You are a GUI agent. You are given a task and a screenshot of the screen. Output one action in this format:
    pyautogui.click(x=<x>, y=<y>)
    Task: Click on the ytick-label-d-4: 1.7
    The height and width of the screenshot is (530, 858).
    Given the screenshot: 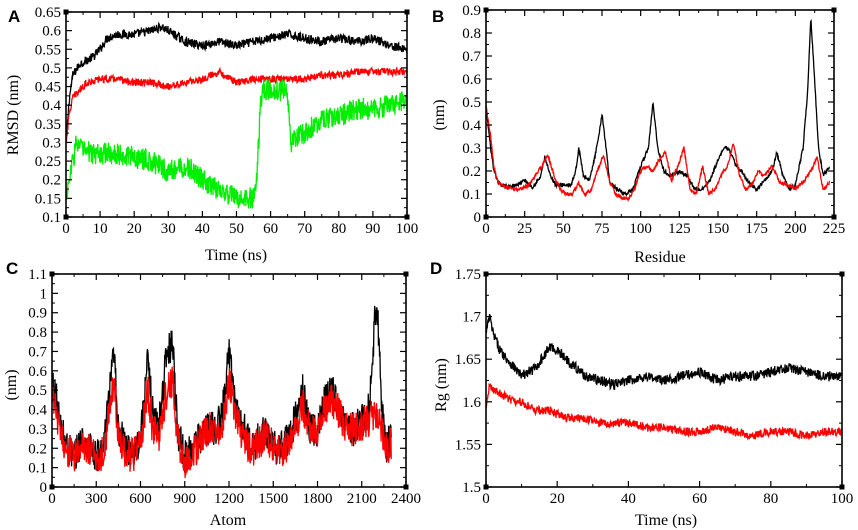 What is the action you would take?
    pyautogui.click(x=471, y=318)
    